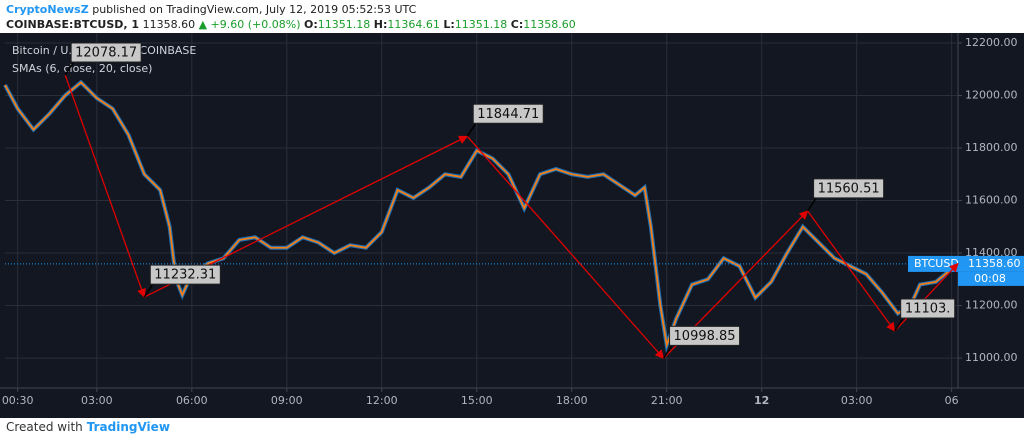  Describe the element at coordinates (991, 200) in the screenshot. I see `y-tick-label: 11600.00` at that location.